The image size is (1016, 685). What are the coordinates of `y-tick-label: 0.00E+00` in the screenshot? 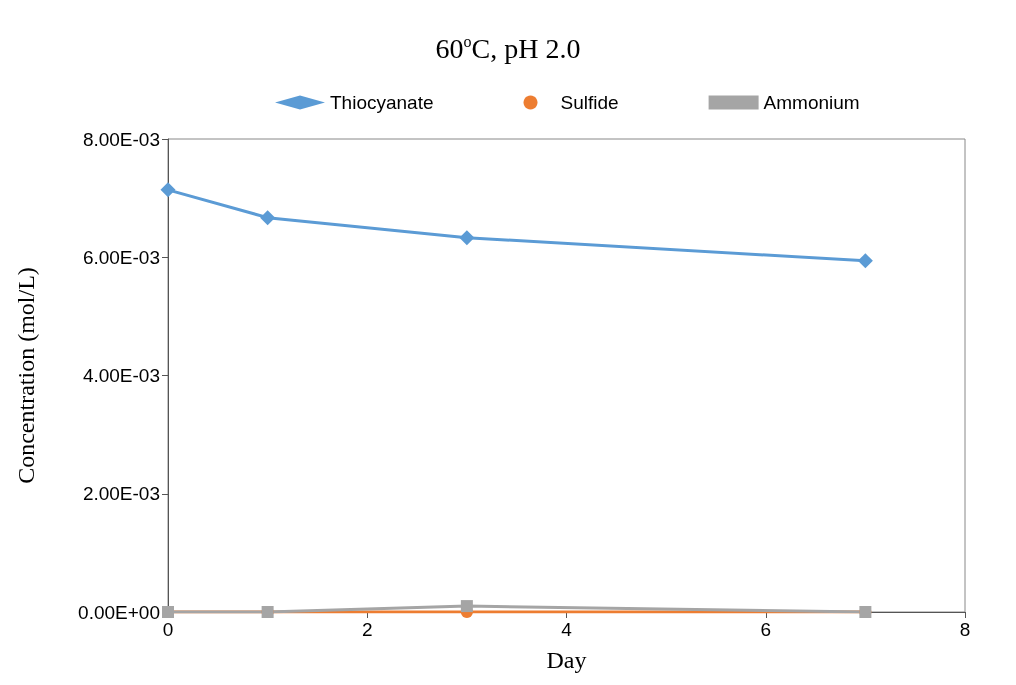 It's located at (119, 612).